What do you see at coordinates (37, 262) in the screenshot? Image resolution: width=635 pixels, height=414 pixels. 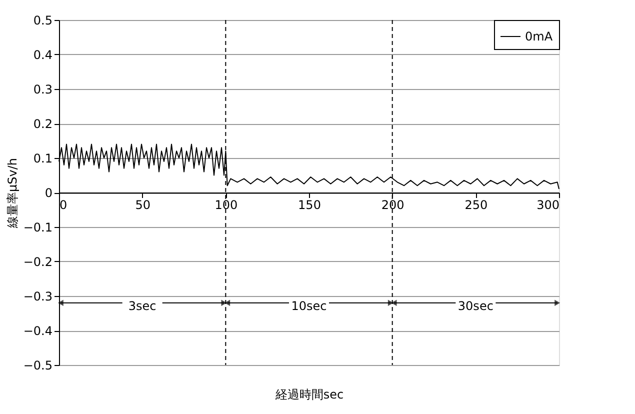 I see `y-tick-label: −0.2` at bounding box center [37, 262].